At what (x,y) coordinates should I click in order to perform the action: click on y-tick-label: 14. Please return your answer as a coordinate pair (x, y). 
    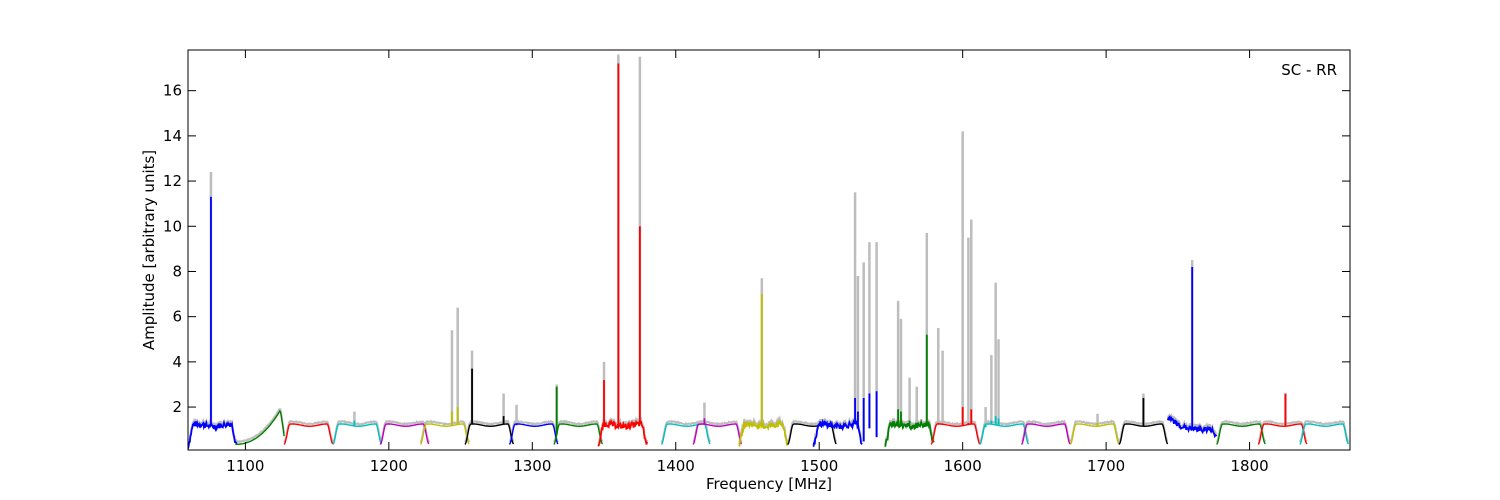
    Looking at the image, I should click on (172, 136).